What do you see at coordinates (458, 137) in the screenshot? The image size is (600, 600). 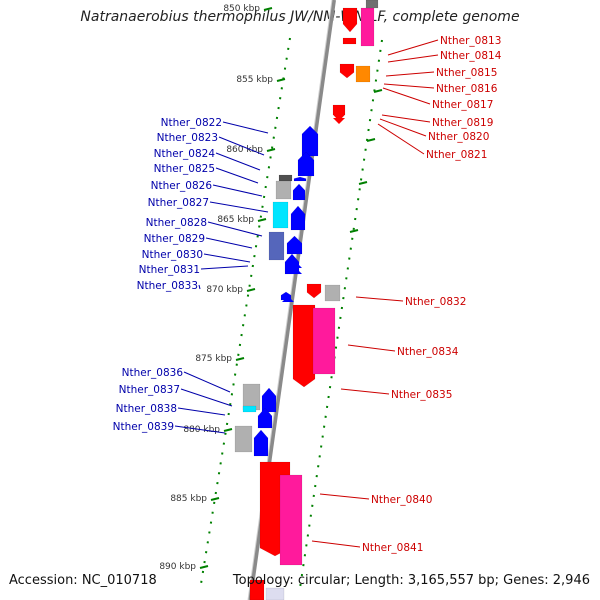 I see `right-gene-label: Nther_0820` at bounding box center [458, 137].